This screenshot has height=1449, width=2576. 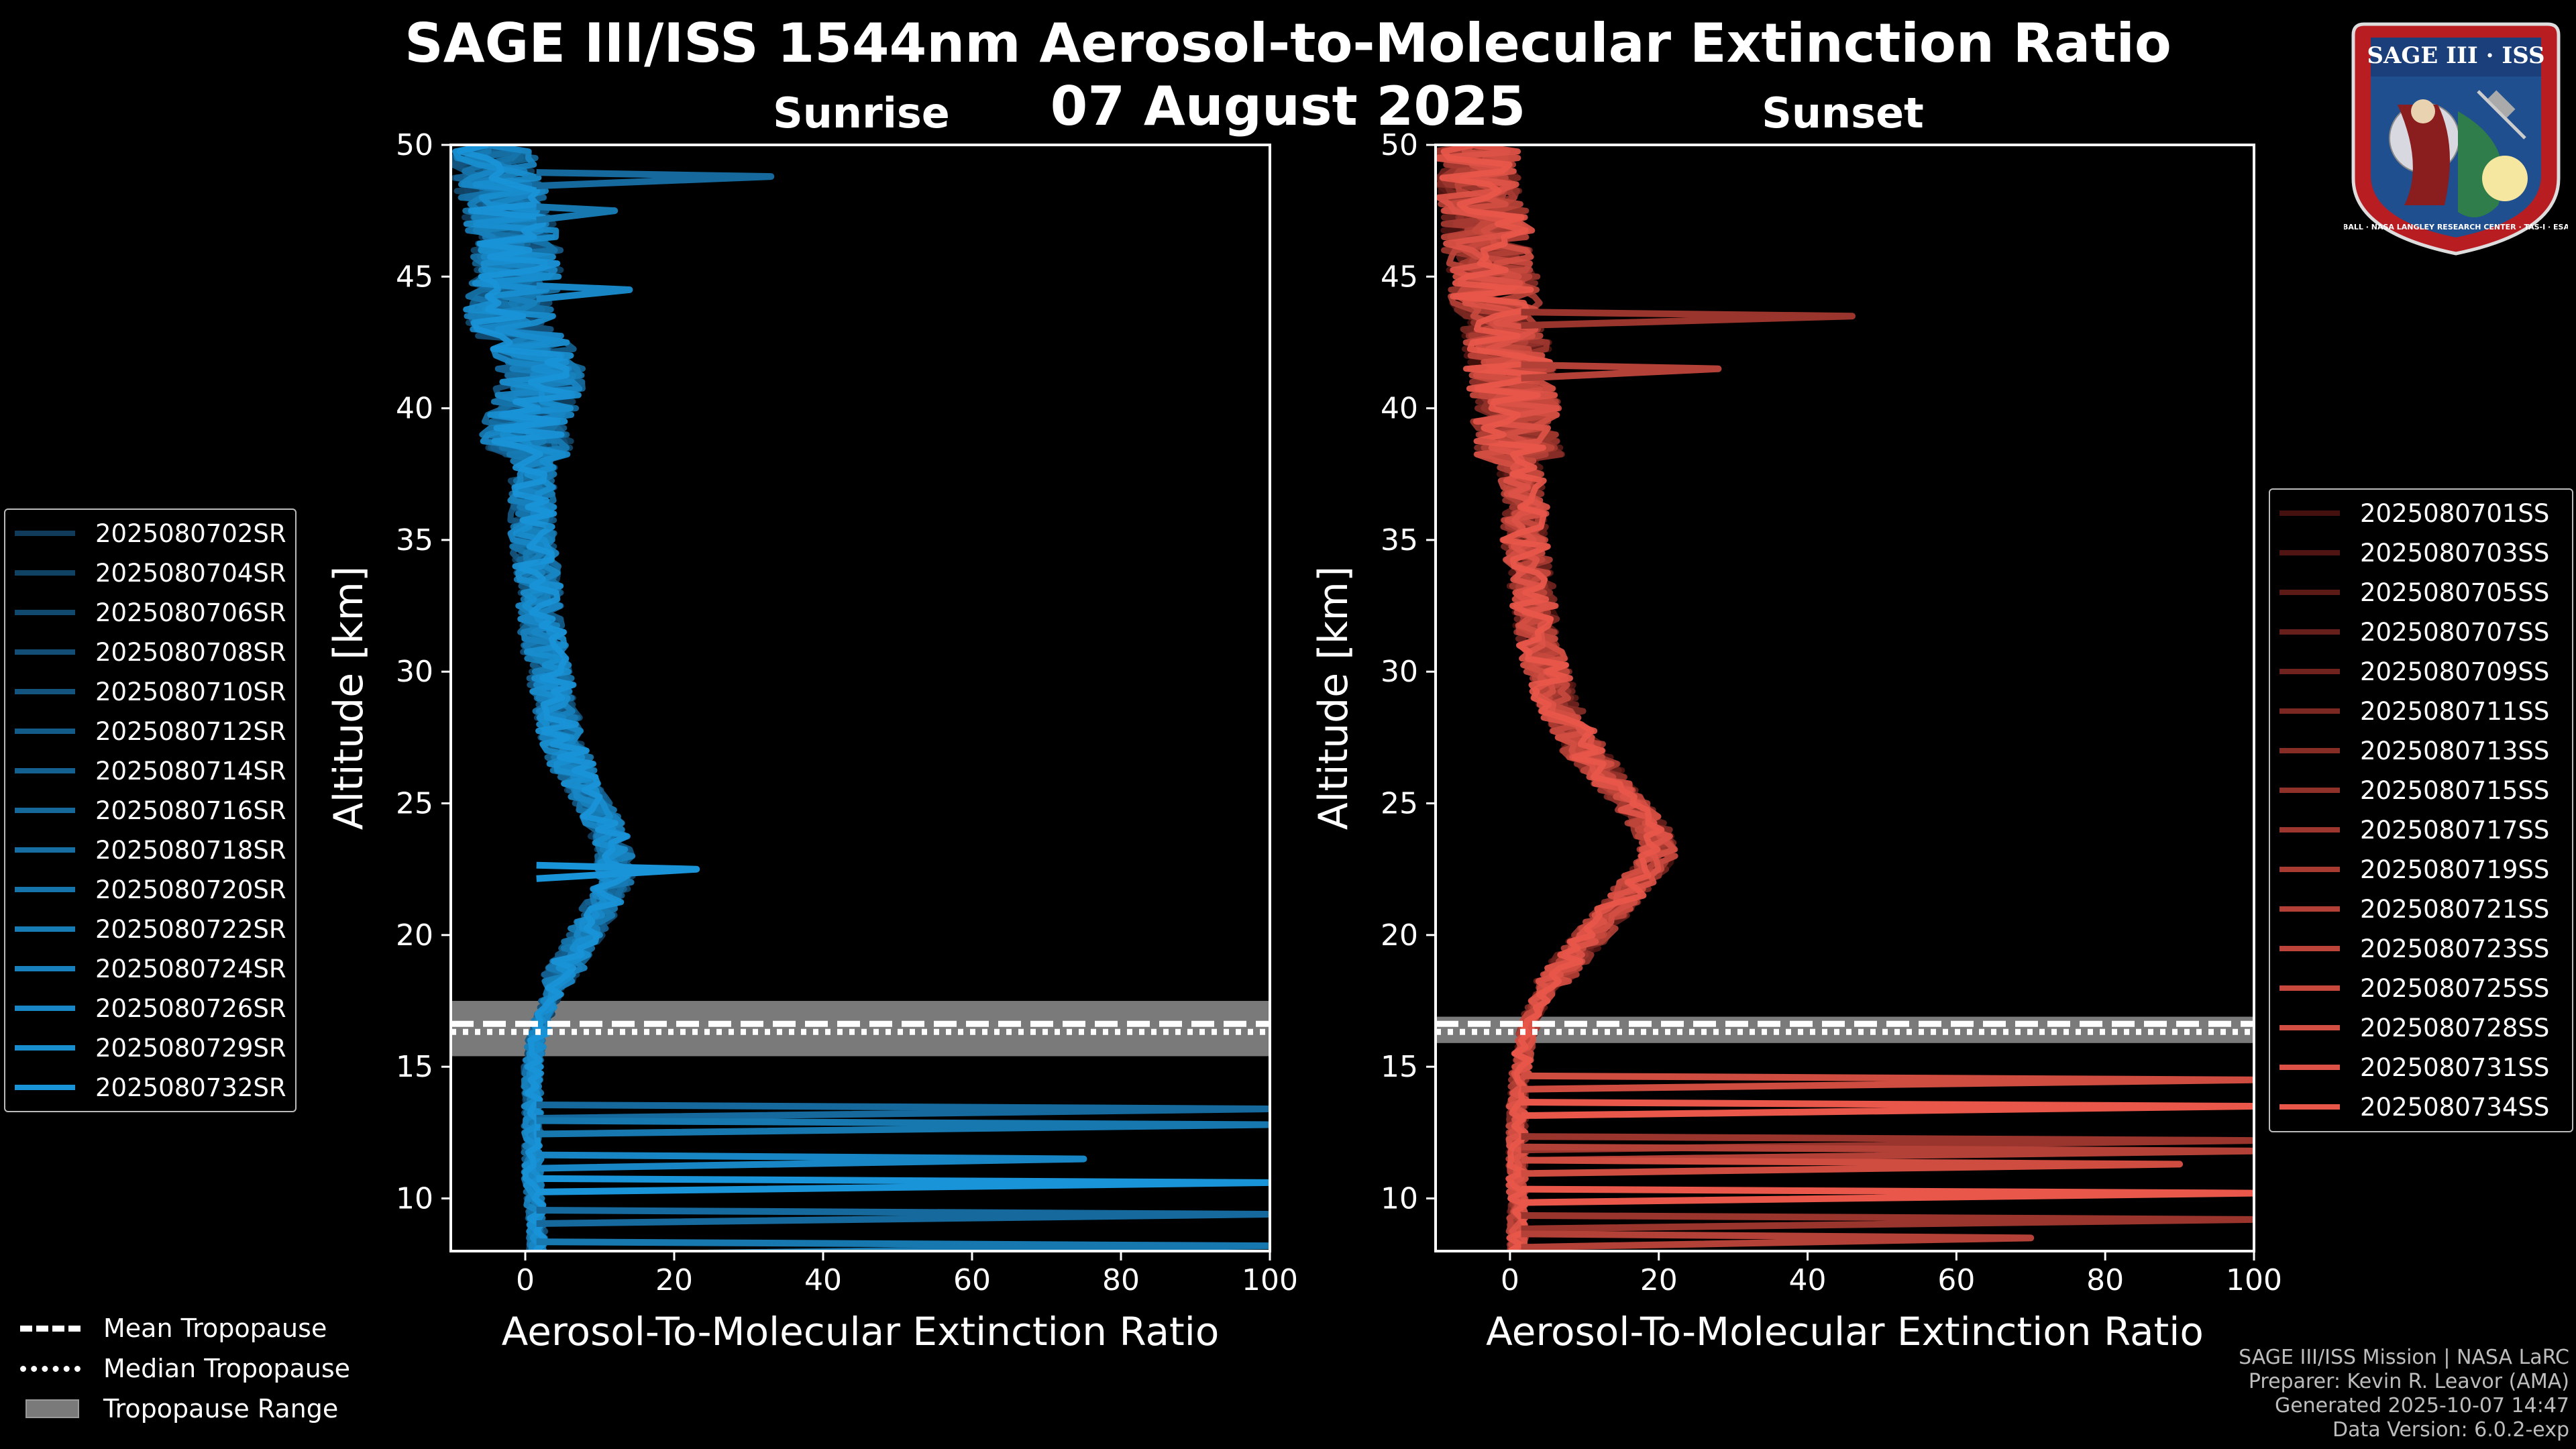 I want to click on legend-label: 2025080704SR, so click(x=190, y=573).